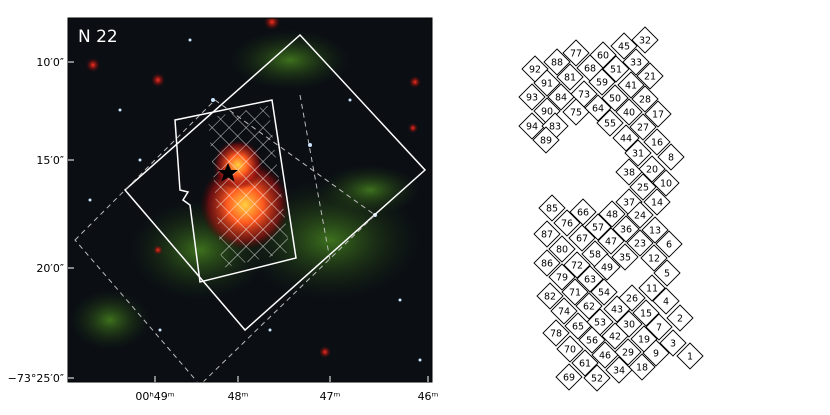  Describe the element at coordinates (666, 184) in the screenshot. I see `tile-number: 10` at that location.